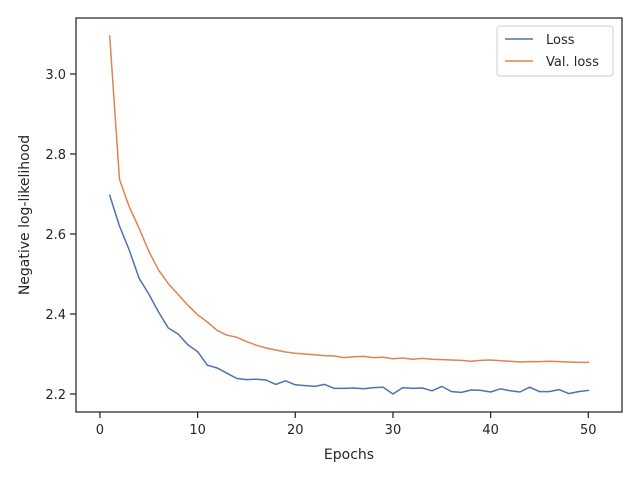 The height and width of the screenshot is (480, 640). What do you see at coordinates (346, 425) in the screenshot?
I see `x-axis-ticks: 0 10 20 30 40 50` at bounding box center [346, 425].